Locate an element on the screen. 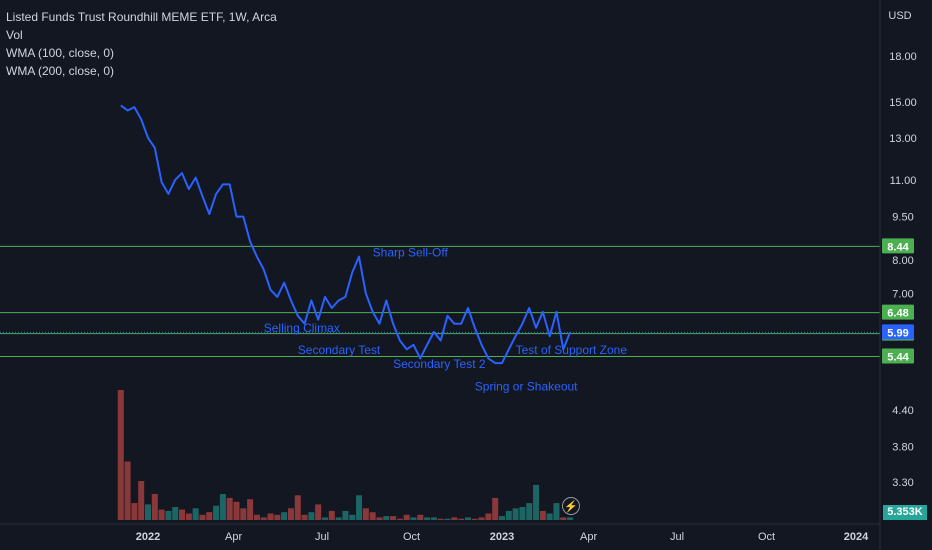  x-tick-label: 2024 is located at coordinates (856, 537).